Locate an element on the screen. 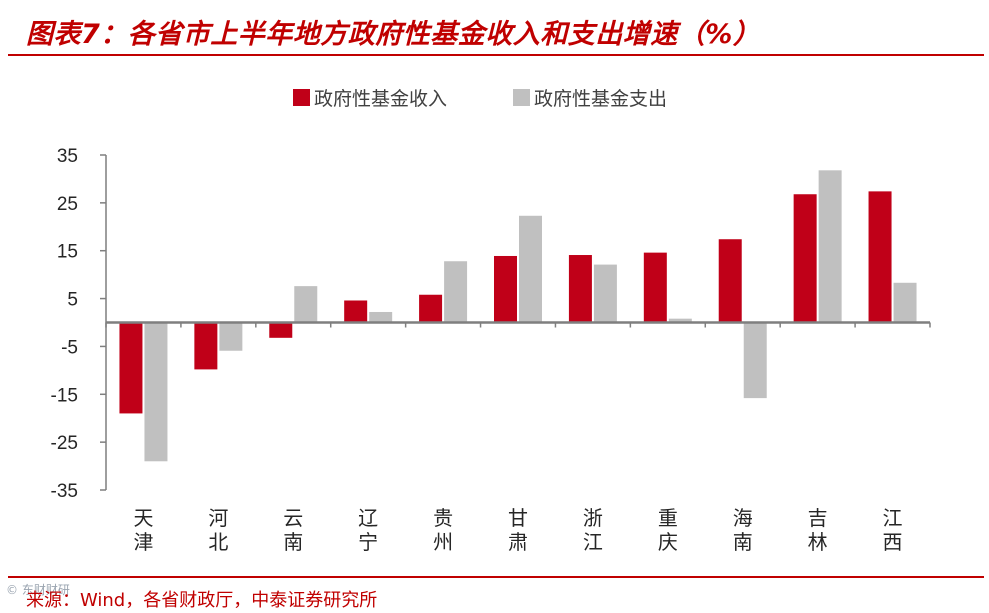  x-category-label: 宁 is located at coordinates (368, 542).